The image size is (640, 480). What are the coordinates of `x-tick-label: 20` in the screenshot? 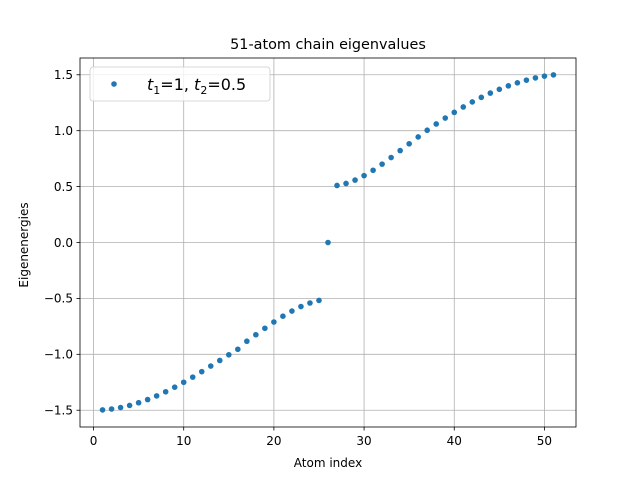 It's located at (273, 441).